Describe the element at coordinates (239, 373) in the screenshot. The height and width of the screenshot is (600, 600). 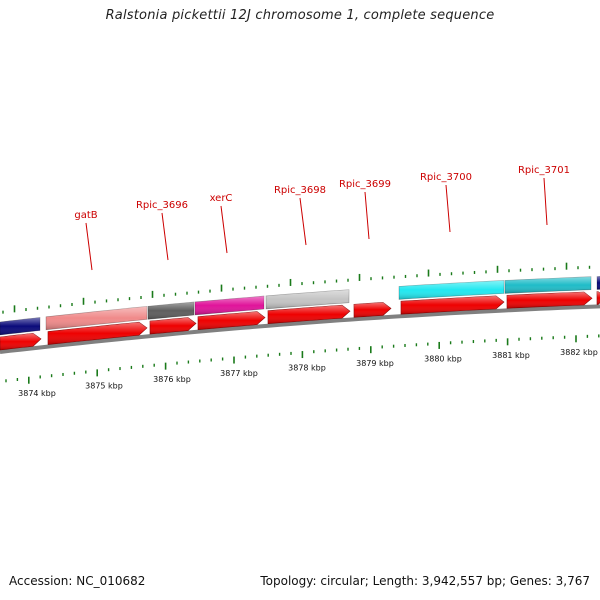
I see `scale-label: 3877 kbp` at that location.